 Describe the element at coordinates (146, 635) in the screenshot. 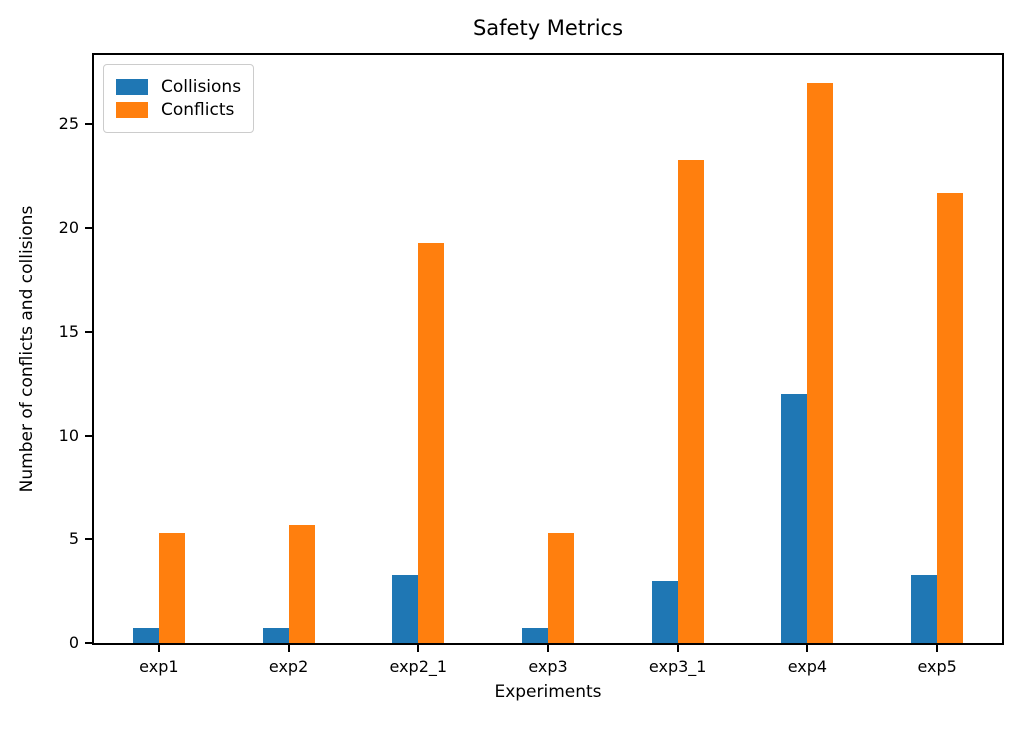

I see `bar-collisions-exp1` at that location.